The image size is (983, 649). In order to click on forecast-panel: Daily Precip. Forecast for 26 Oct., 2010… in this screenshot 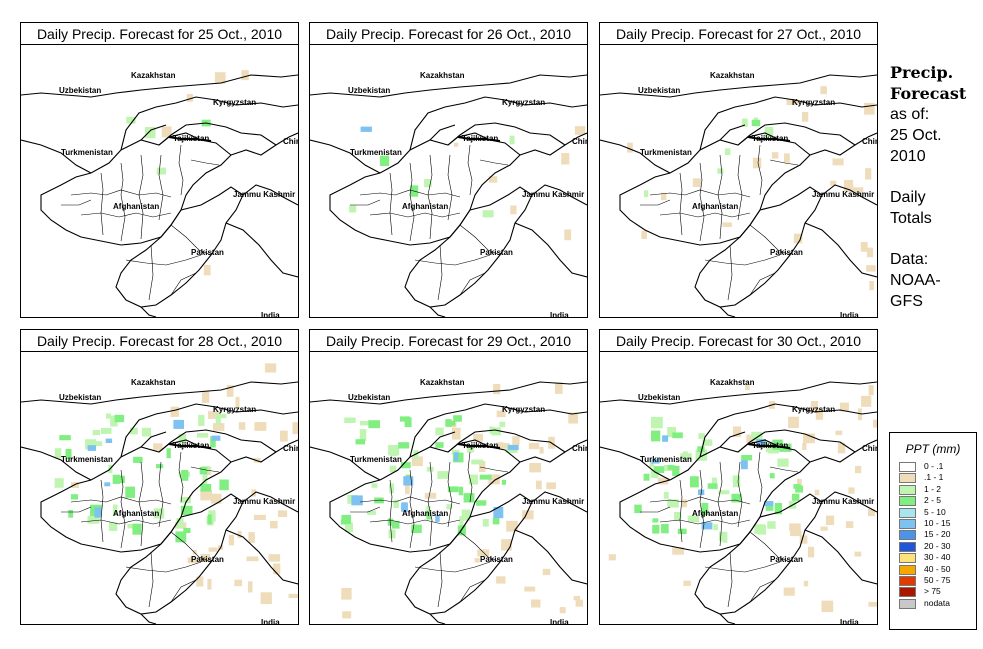, I will do `click(448, 173)`.